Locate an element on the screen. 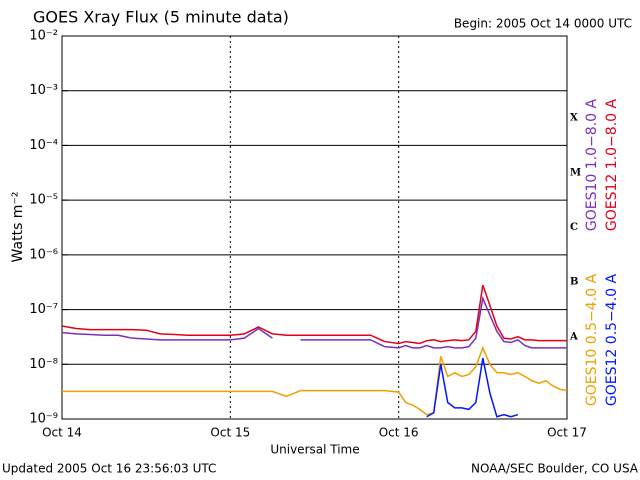 The height and width of the screenshot is (480, 640). y-tick-label: 10⁻³ is located at coordinates (43, 90).